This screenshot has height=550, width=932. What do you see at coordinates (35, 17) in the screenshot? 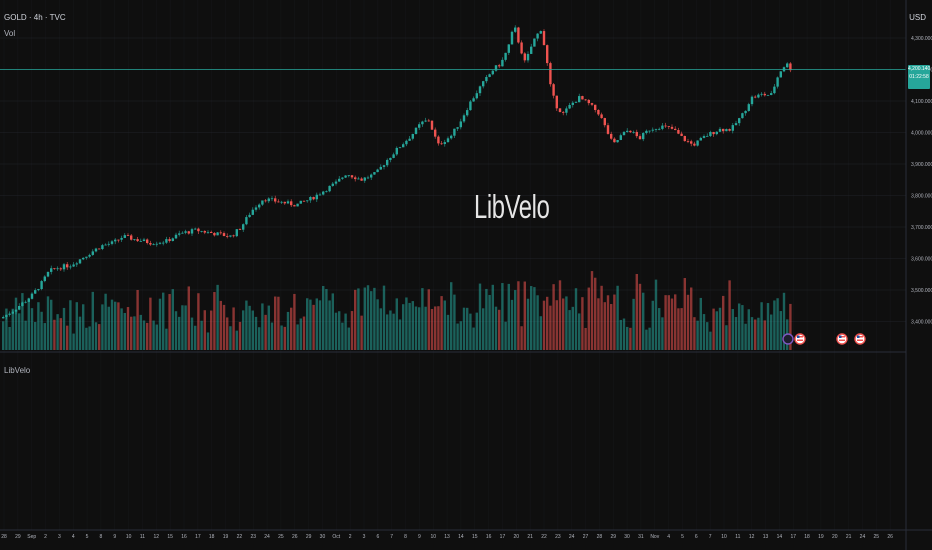
I see `symbol-legend: GOLD · 4h · TVC` at bounding box center [35, 17].